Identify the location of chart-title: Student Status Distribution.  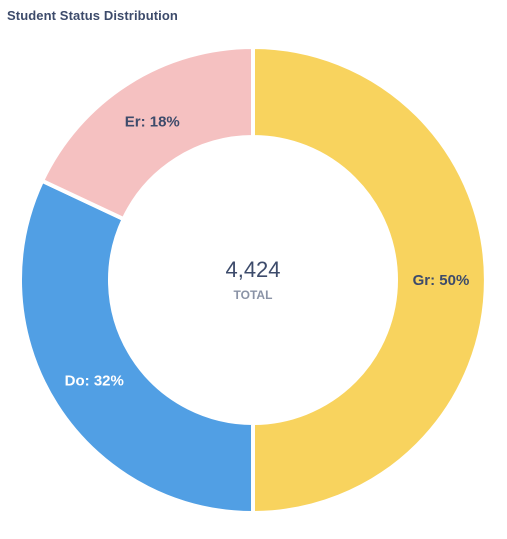
(92, 15).